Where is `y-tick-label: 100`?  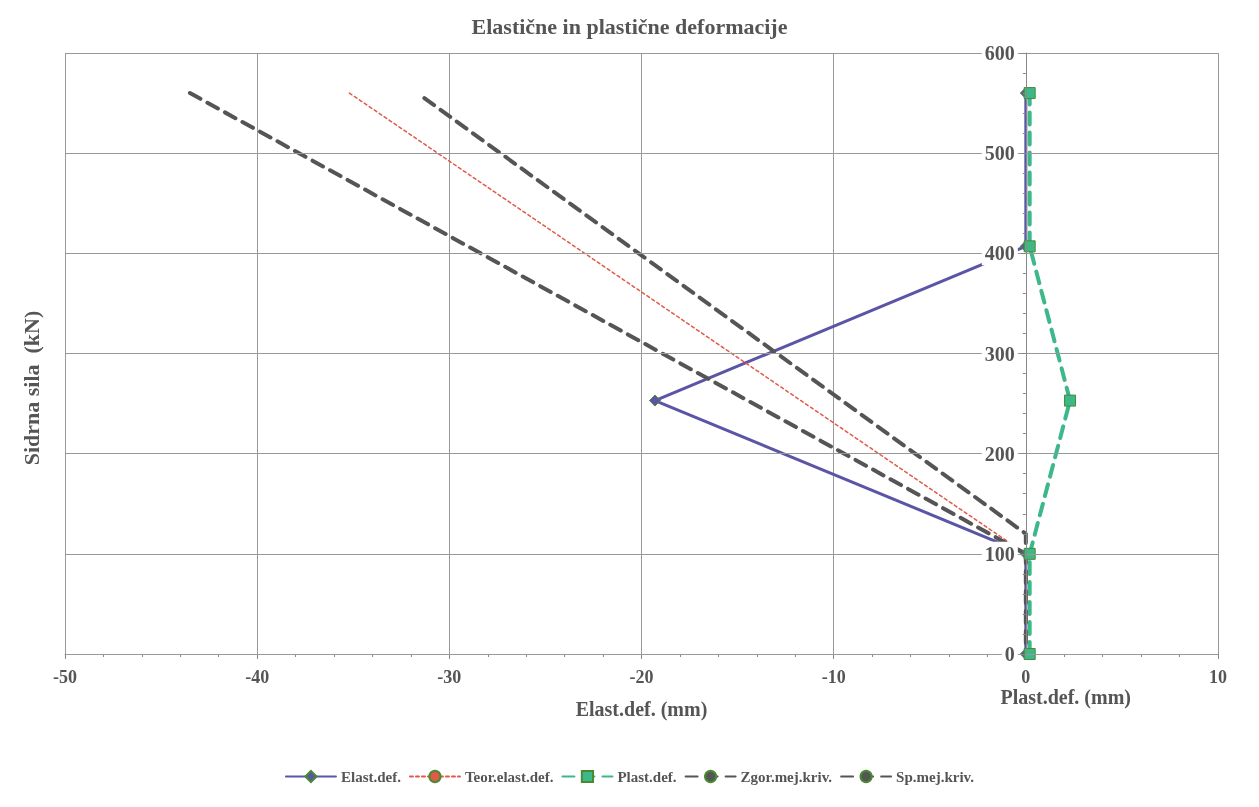 y-tick-label: 100 is located at coordinates (999, 553).